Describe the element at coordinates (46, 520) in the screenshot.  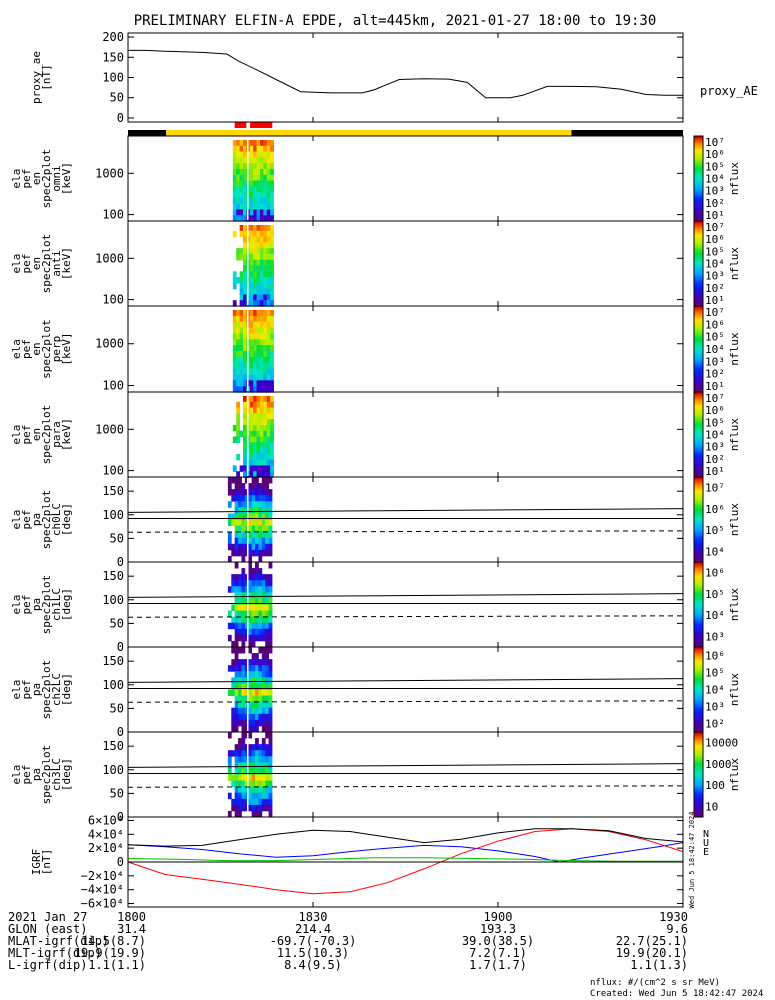
I see `ylabel-line: spec2plot` at that location.